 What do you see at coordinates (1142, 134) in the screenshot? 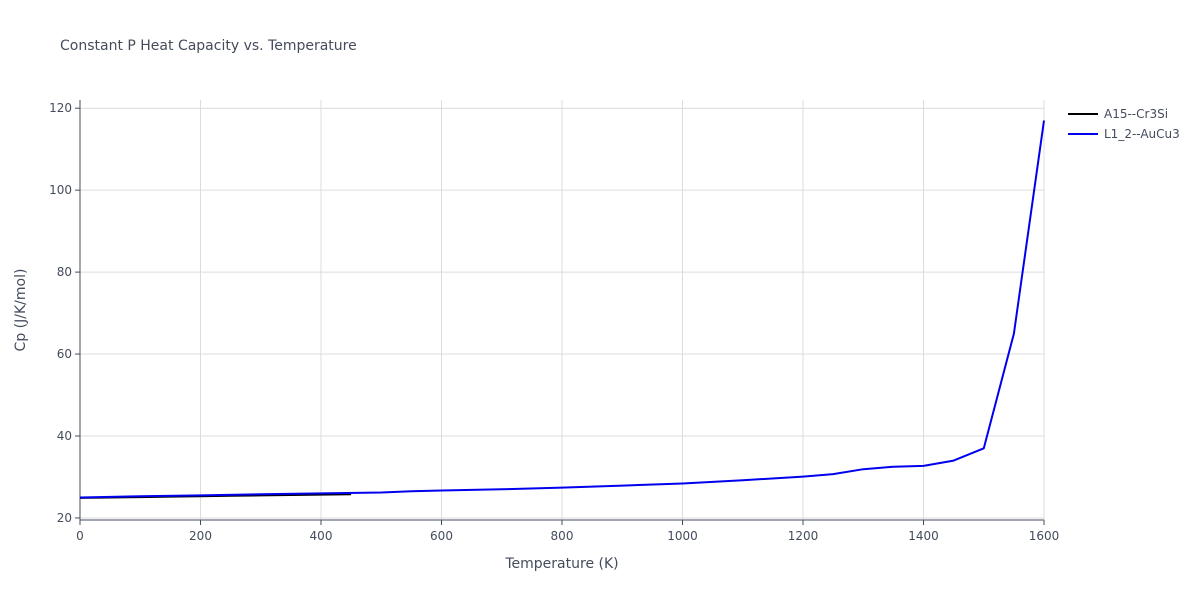
I see `legend-label: L1_2--AuCu3` at bounding box center [1142, 134].